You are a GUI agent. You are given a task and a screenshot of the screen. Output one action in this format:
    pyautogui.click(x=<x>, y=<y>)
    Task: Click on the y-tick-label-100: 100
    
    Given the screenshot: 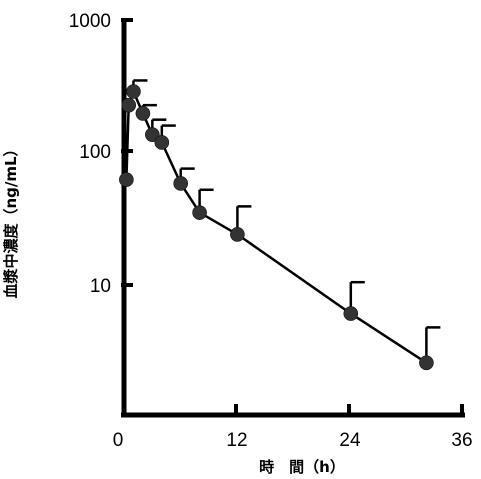 What is the action you would take?
    pyautogui.click(x=95, y=152)
    